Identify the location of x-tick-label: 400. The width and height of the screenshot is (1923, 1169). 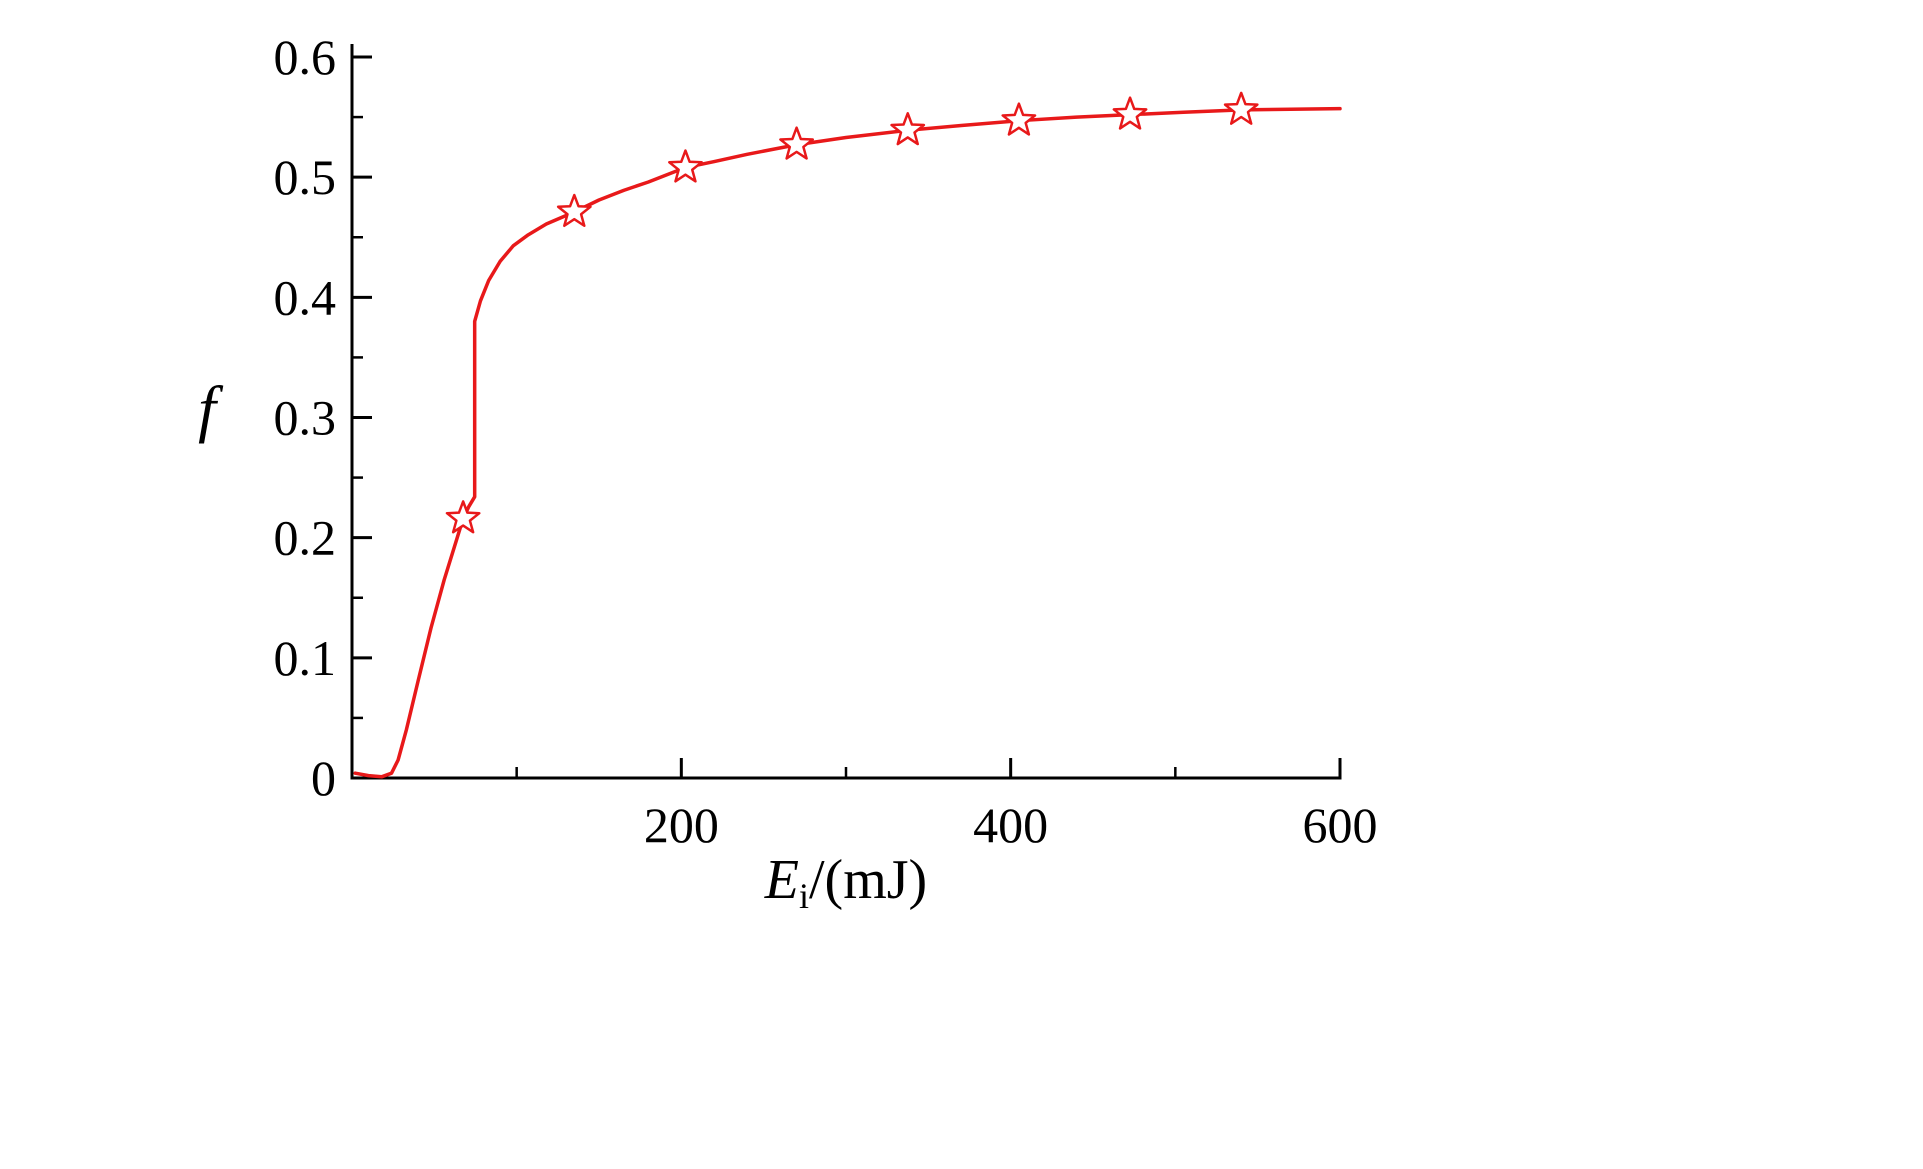
(1010, 825).